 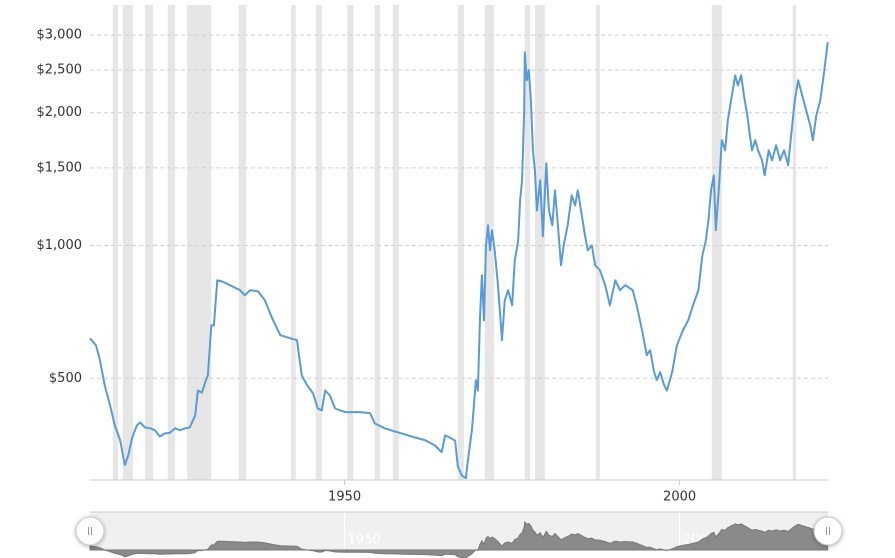 I want to click on y-tick-label: $500, so click(x=65, y=378).